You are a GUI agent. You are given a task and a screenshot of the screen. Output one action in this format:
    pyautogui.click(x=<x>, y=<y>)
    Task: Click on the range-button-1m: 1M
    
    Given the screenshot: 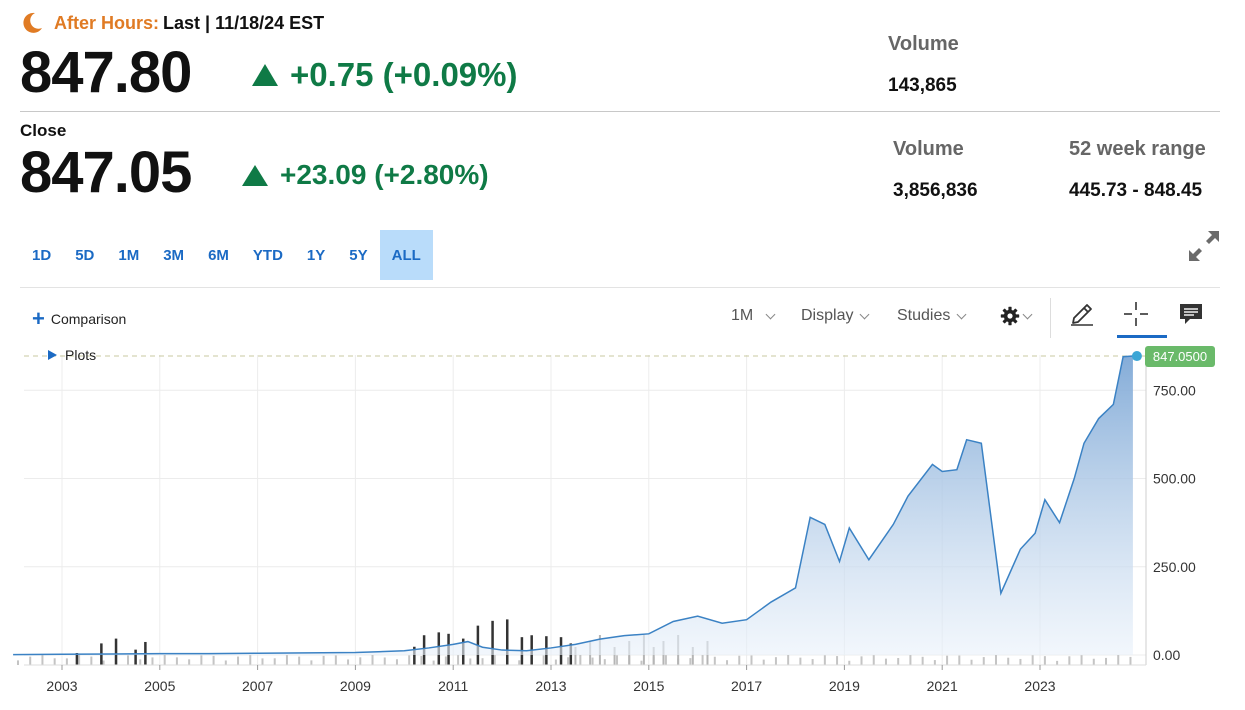 What is the action you would take?
    pyautogui.click(x=129, y=255)
    